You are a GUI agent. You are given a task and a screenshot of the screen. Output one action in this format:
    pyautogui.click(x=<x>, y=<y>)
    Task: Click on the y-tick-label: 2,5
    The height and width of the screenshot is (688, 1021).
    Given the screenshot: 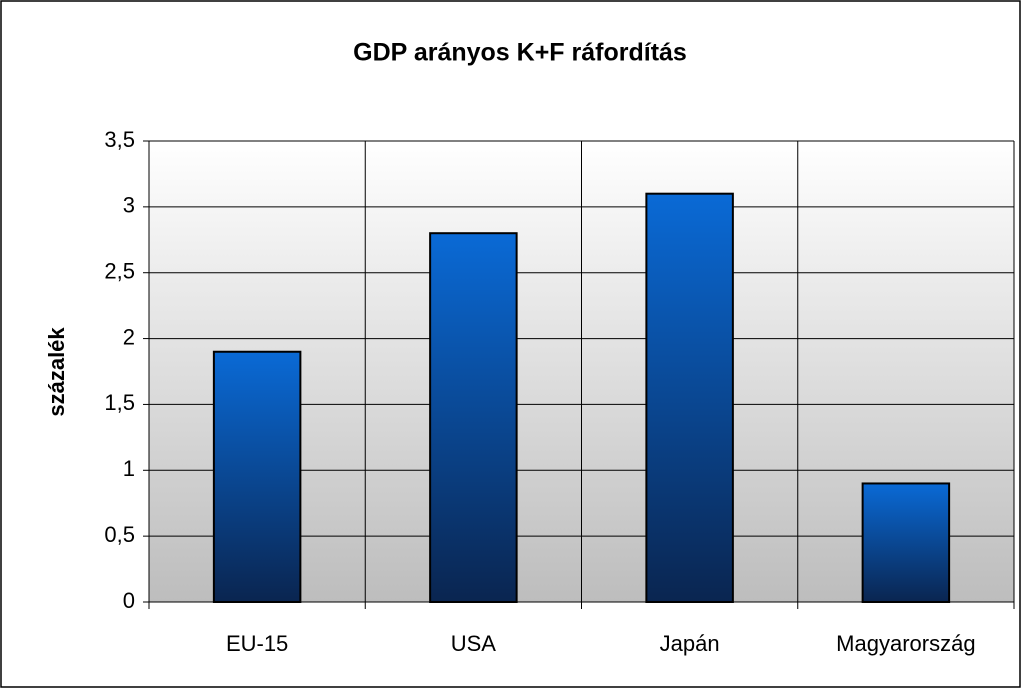 What is the action you would take?
    pyautogui.click(x=119, y=271)
    